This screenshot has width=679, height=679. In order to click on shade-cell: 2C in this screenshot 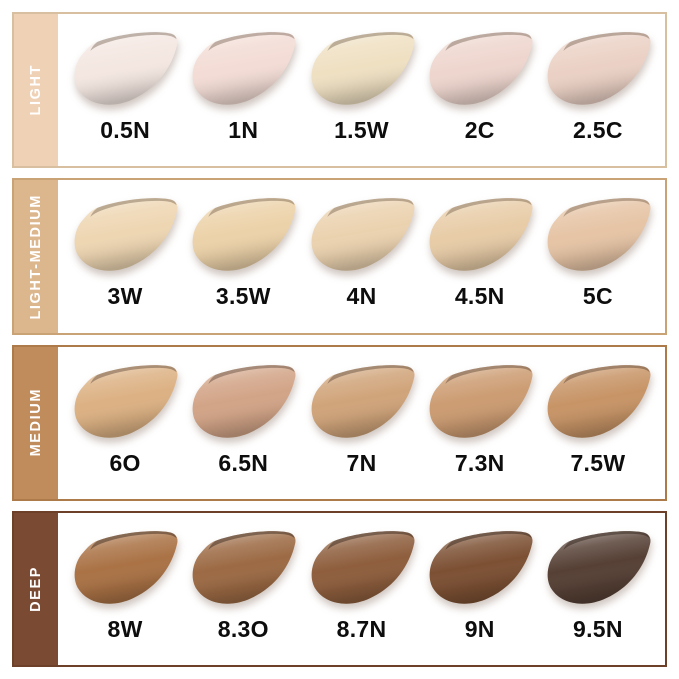, I will do `click(480, 90)`.